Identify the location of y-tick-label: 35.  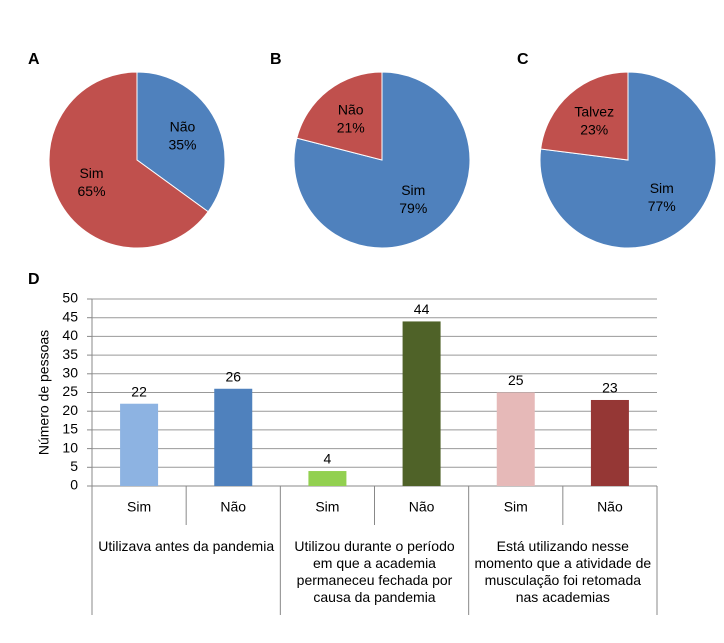
(70, 354).